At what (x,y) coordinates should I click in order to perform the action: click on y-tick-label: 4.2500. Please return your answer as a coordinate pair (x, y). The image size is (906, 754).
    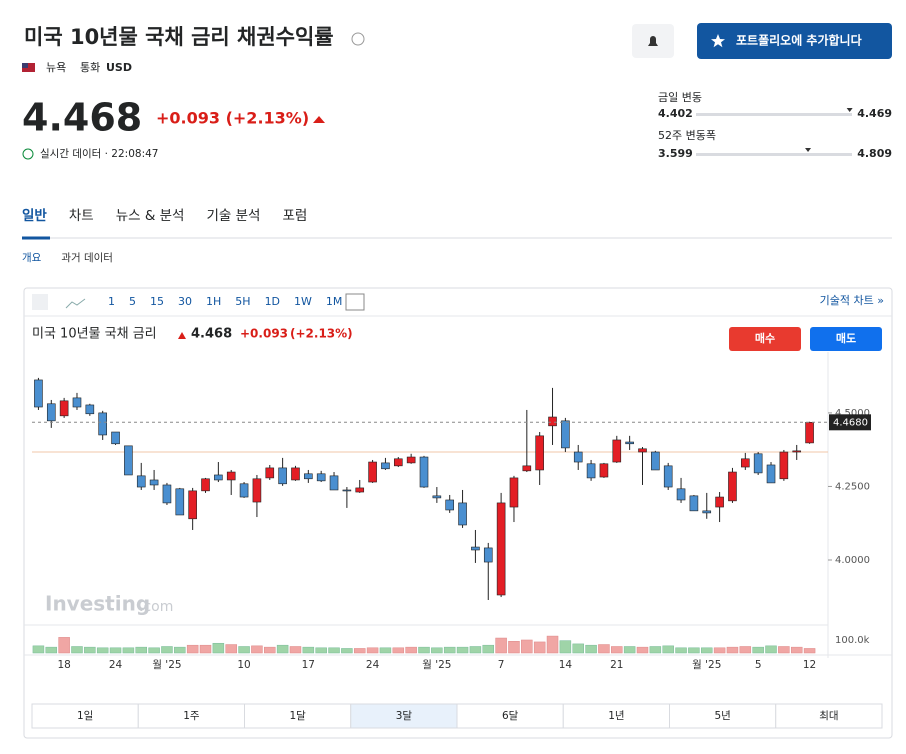
    Looking at the image, I should click on (852, 486).